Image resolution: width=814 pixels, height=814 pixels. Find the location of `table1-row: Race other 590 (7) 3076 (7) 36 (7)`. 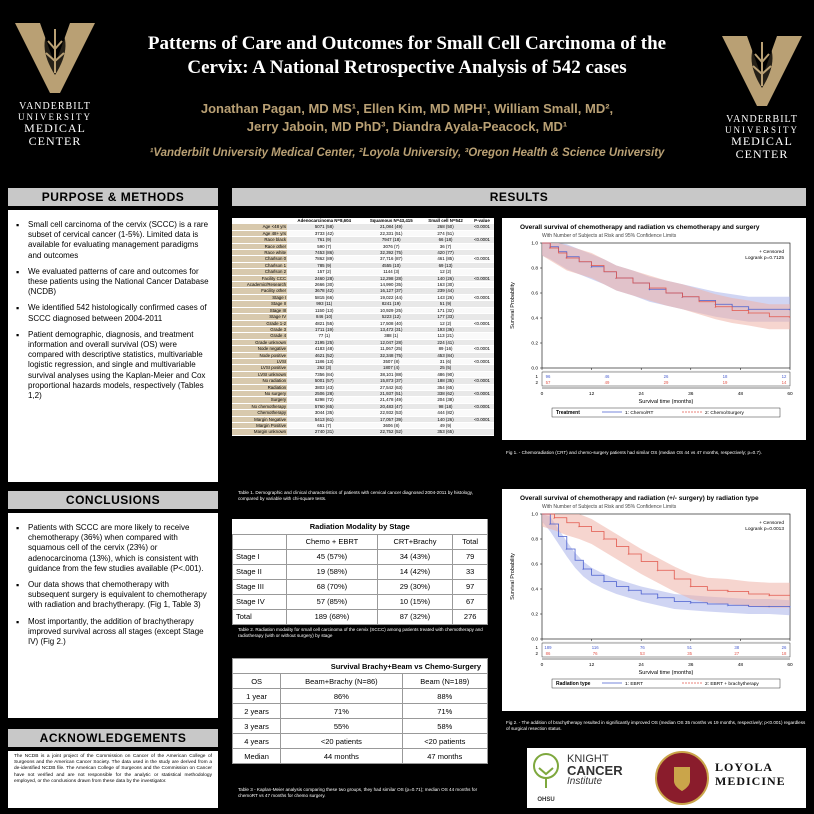

table1-row: Race other 590 (7) 3076 (7) 36 (7) is located at coordinates (363, 247).